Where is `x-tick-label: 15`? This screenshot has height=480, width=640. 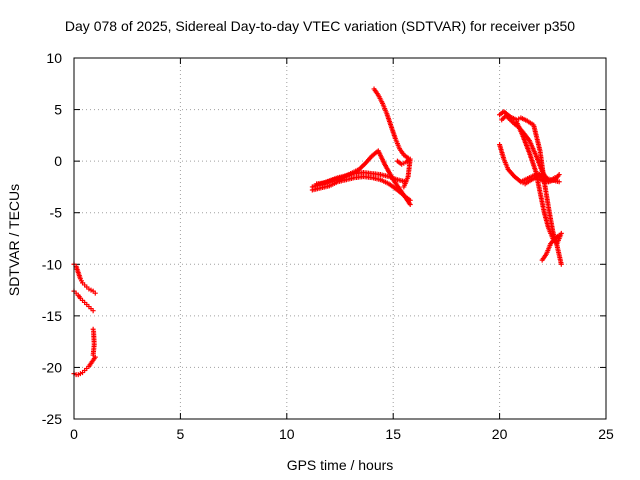 x-tick-label: 15 is located at coordinates (393, 434).